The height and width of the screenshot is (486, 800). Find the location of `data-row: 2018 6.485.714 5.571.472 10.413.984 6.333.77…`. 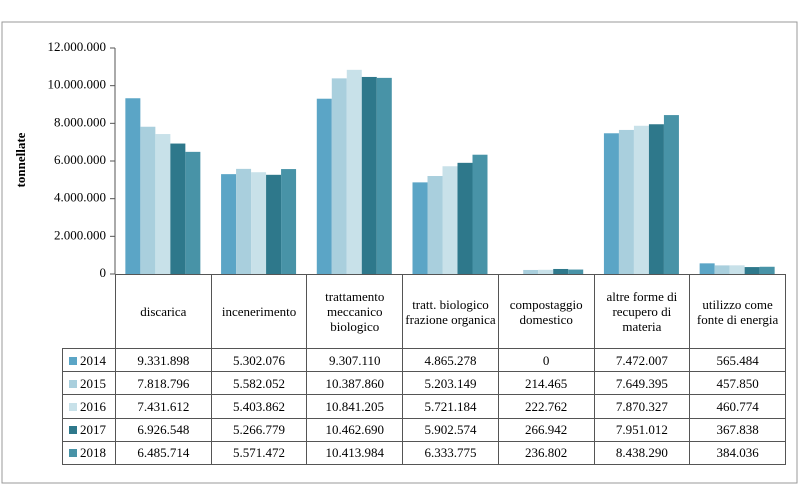

data-row: 2018 6.485.714 5.571.472 10.413.984 6.333.77… is located at coordinates (424, 452).